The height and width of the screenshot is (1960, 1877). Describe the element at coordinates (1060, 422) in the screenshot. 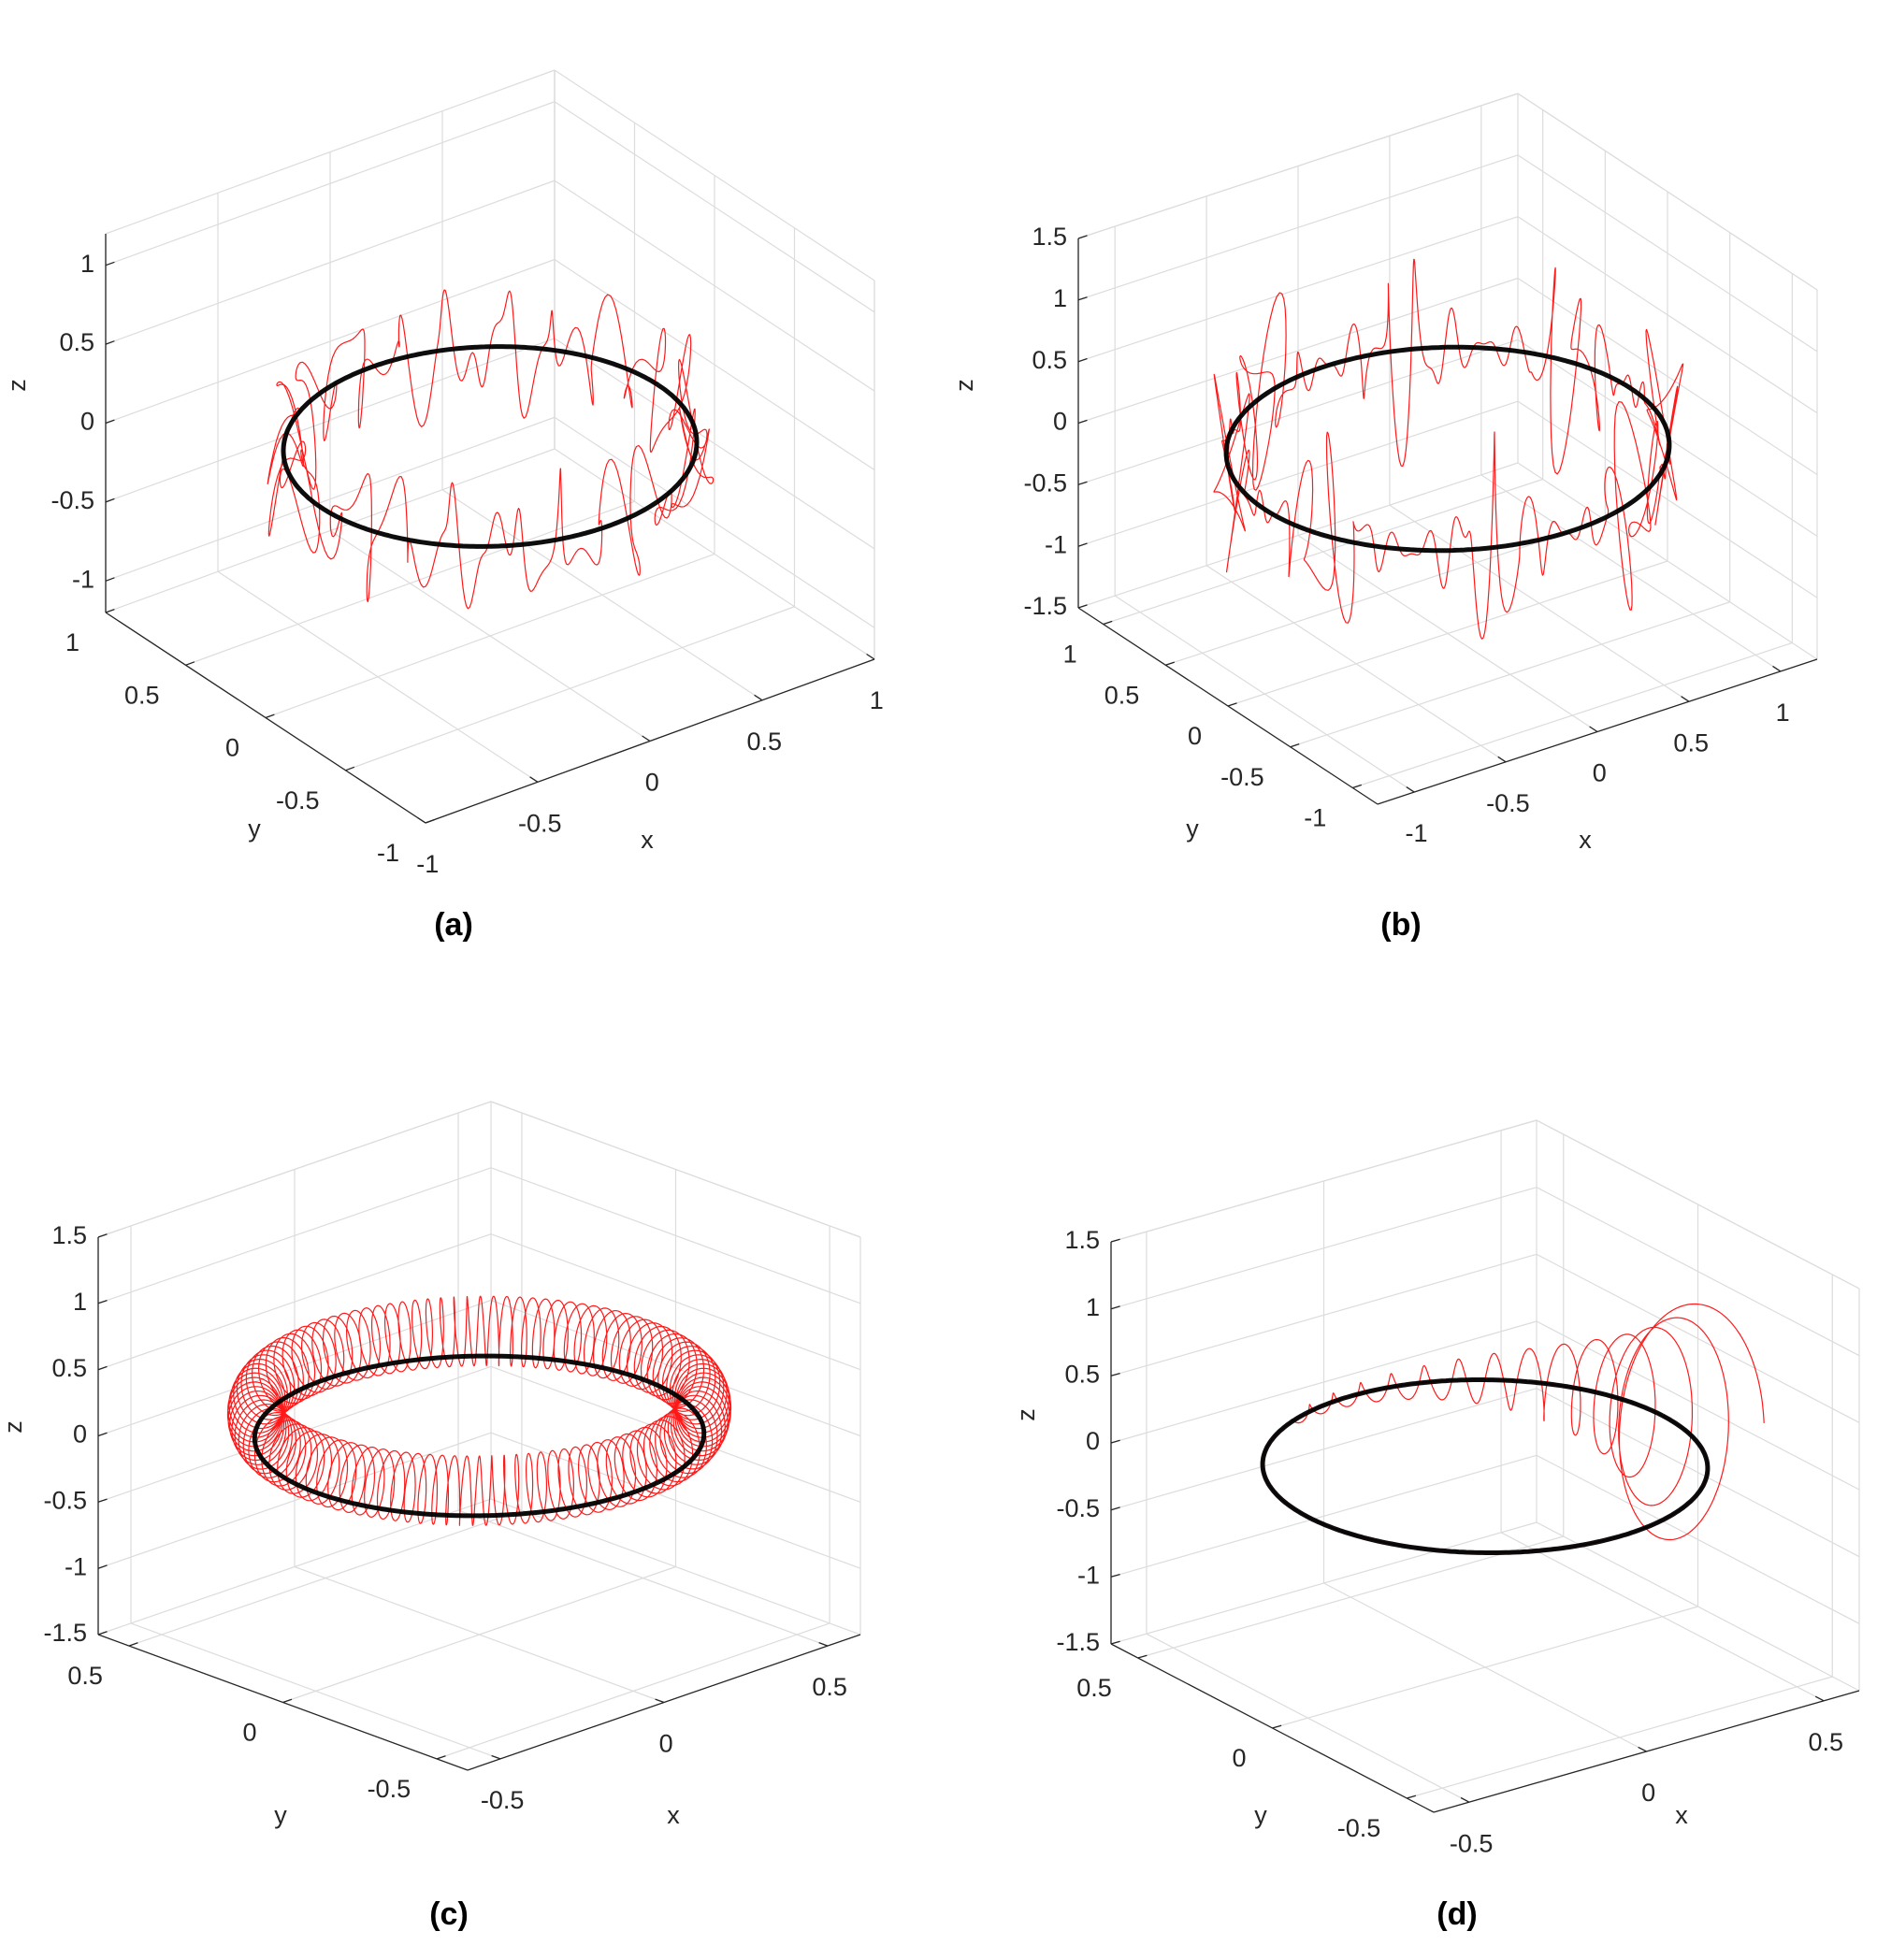

I see `z-tick-label: 0` at that location.